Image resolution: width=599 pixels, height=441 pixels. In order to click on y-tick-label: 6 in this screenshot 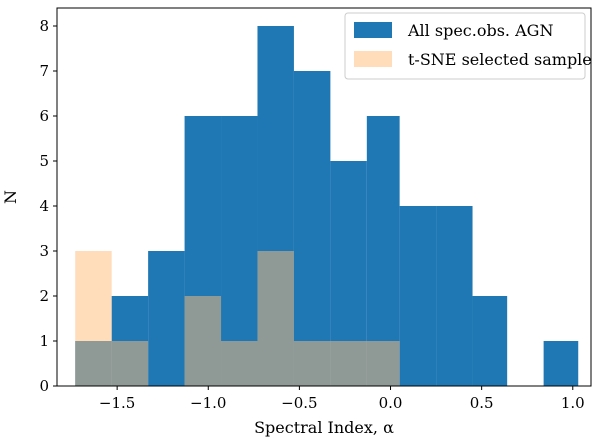, I will do `click(44, 116)`.